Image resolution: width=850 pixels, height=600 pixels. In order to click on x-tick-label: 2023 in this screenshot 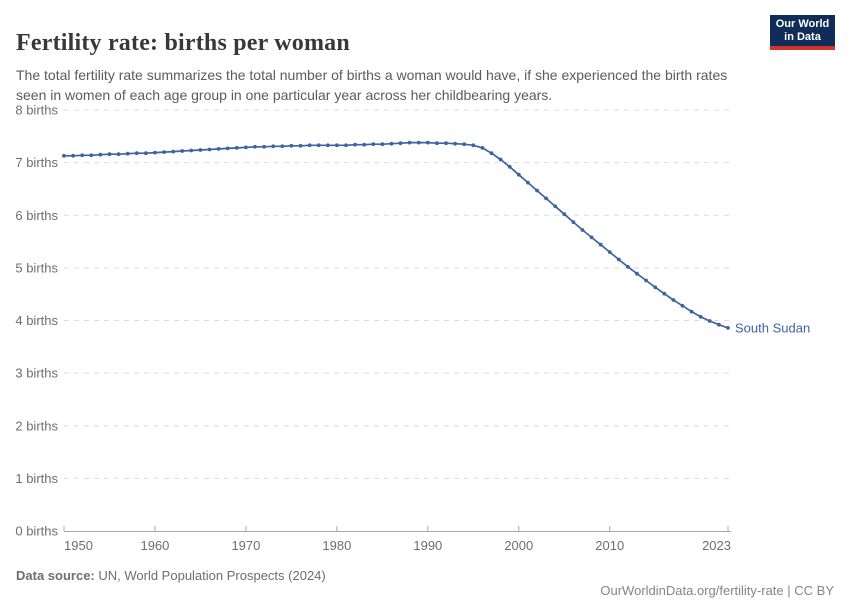, I will do `click(716, 545)`.